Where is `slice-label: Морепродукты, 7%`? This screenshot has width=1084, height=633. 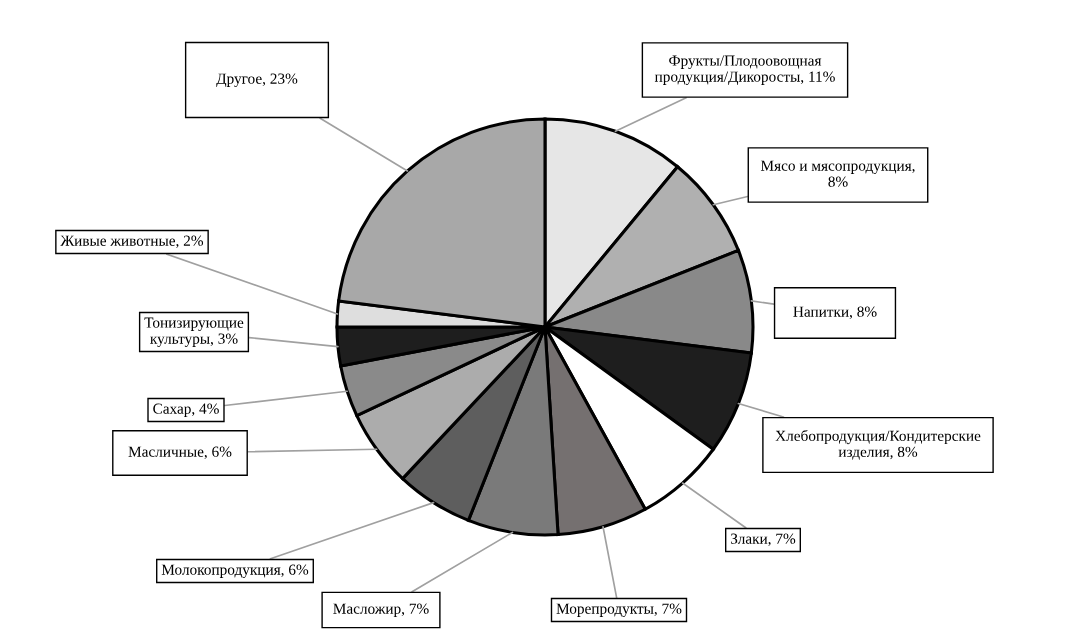 slice-label: Морепродукты, 7% is located at coordinates (619, 610).